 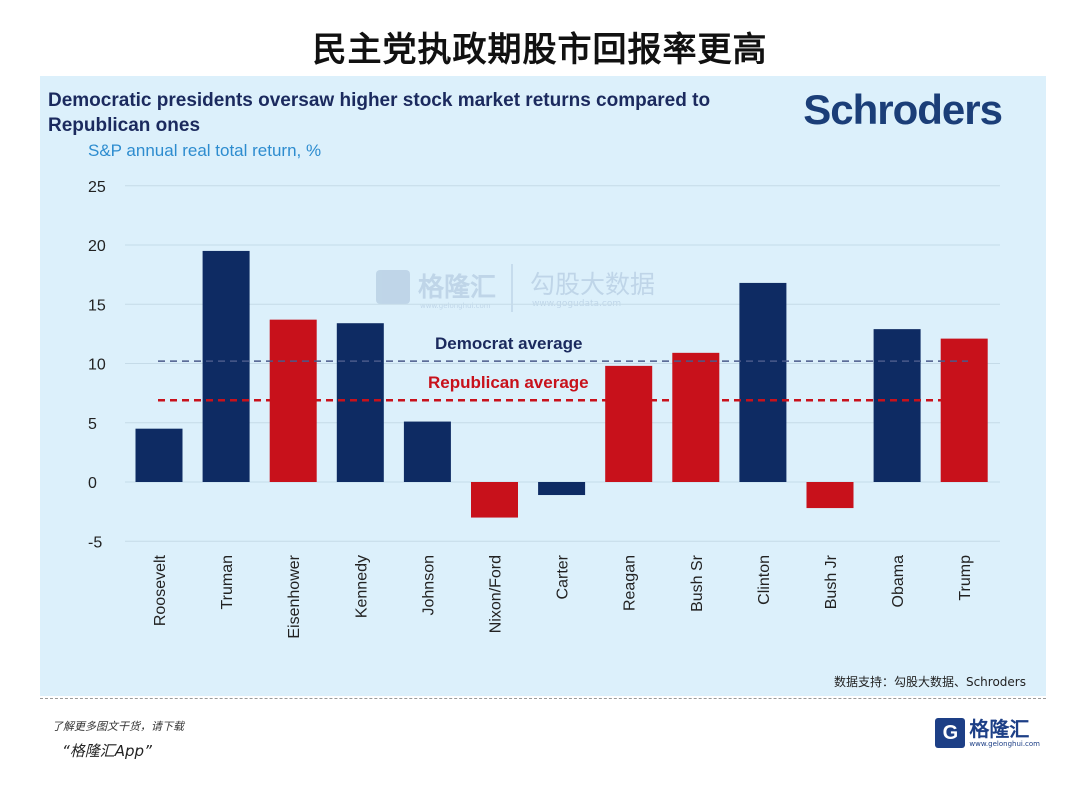 What do you see at coordinates (898, 581) in the screenshot?
I see `x-tick-label: Obama` at bounding box center [898, 581].